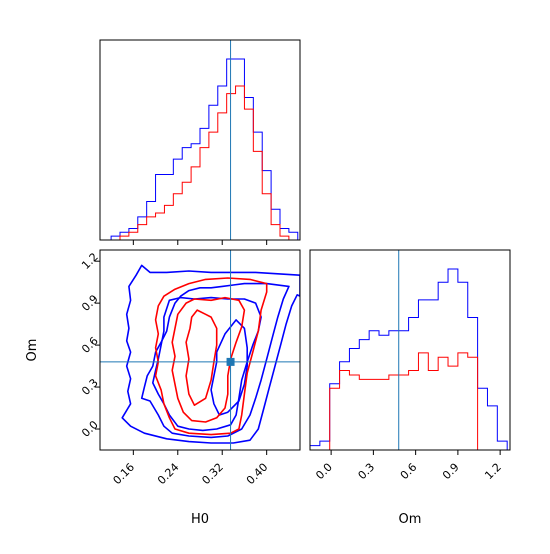 The image size is (550, 554). I want to click on om-right-tick-label-0: 0.0, so click(324, 472).